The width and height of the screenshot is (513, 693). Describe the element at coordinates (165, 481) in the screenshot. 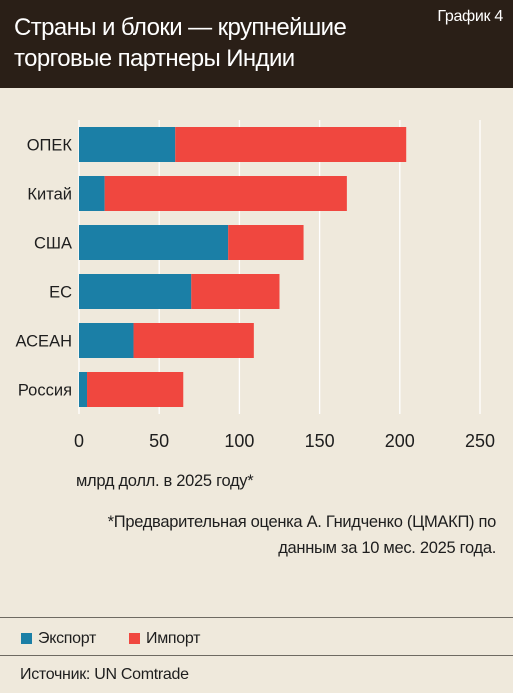

I see `x-axis-label: млрд долл. в 2025 году*` at that location.